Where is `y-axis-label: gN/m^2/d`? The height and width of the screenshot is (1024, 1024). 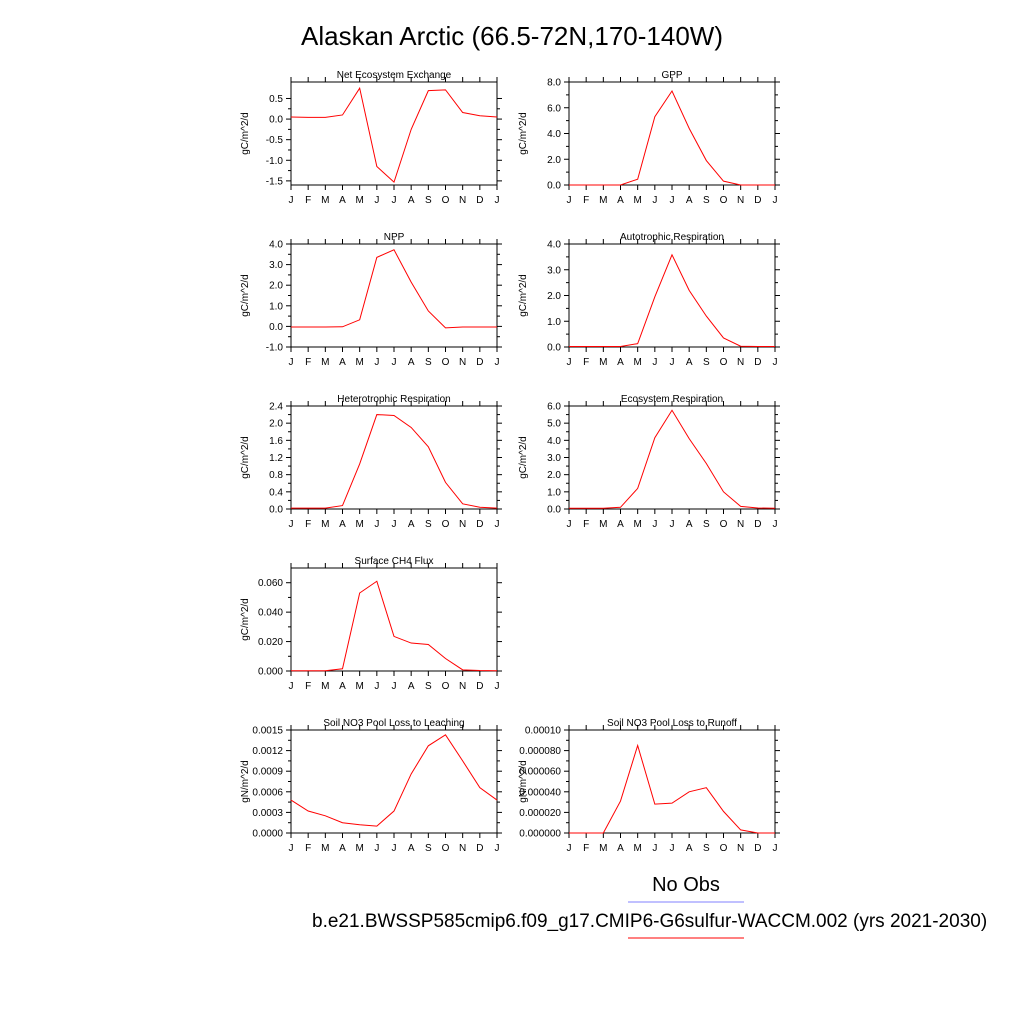 y-axis-label: gN/m^2/d is located at coordinates (245, 781).